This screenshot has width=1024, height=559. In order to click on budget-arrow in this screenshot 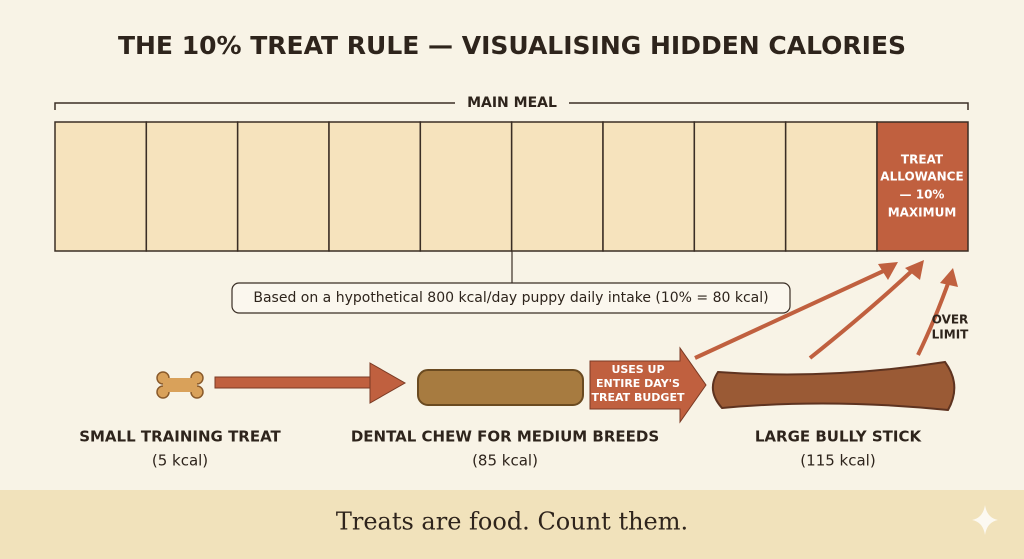, I will do `click(648, 385)`.